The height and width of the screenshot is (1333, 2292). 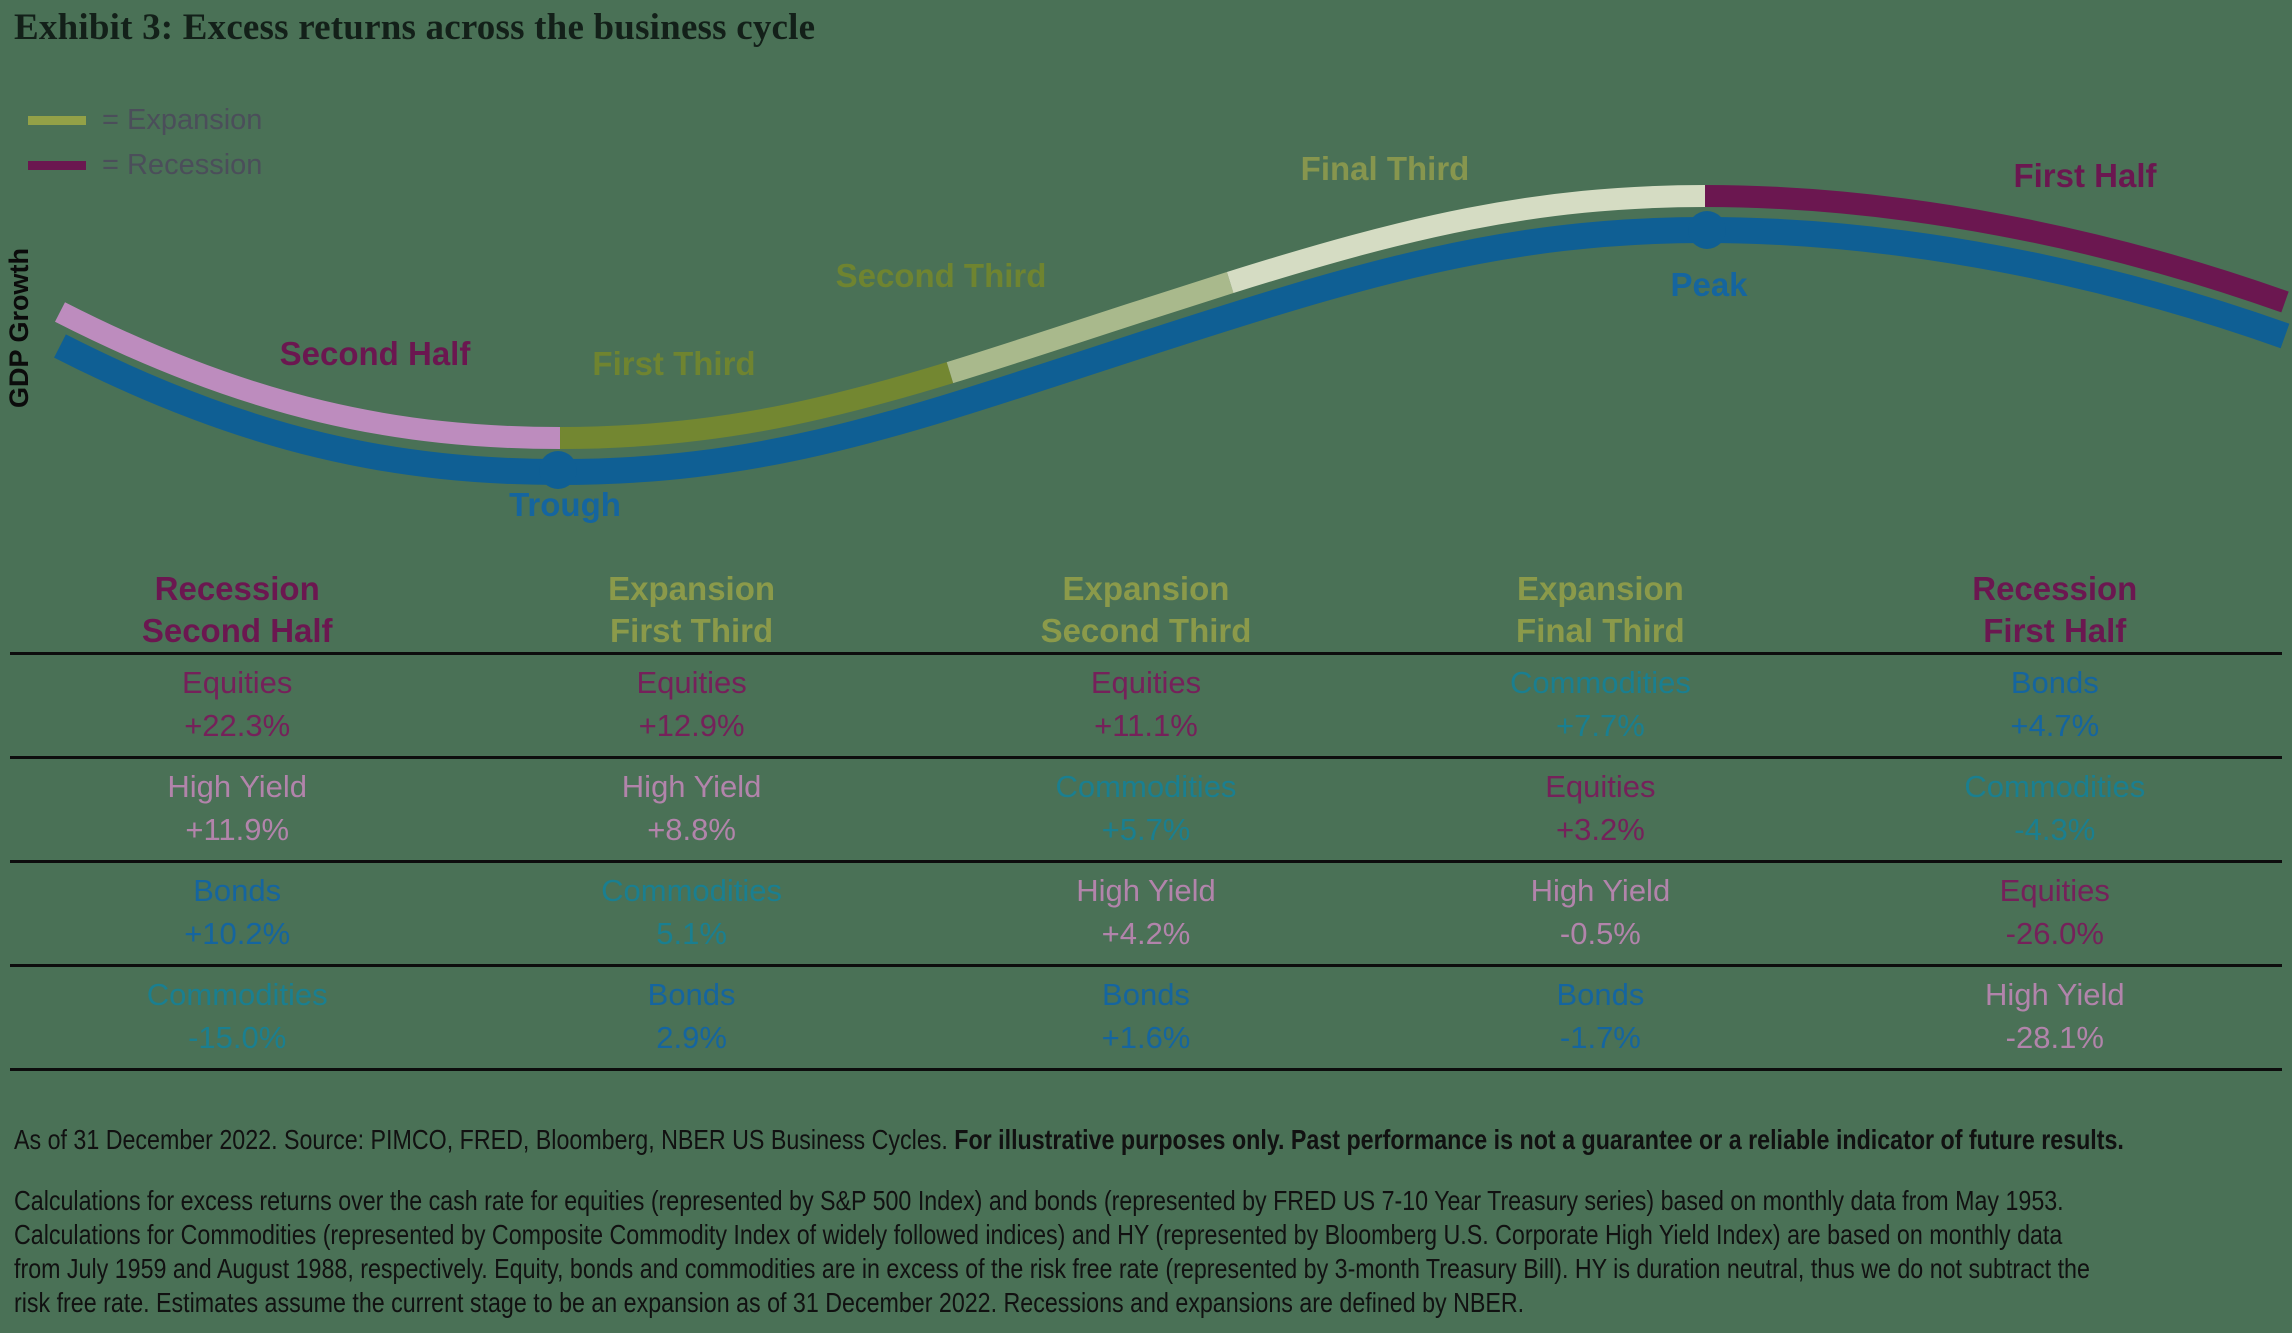 I want to click on asset-return-value: 5.1%, so click(x=691, y=933).